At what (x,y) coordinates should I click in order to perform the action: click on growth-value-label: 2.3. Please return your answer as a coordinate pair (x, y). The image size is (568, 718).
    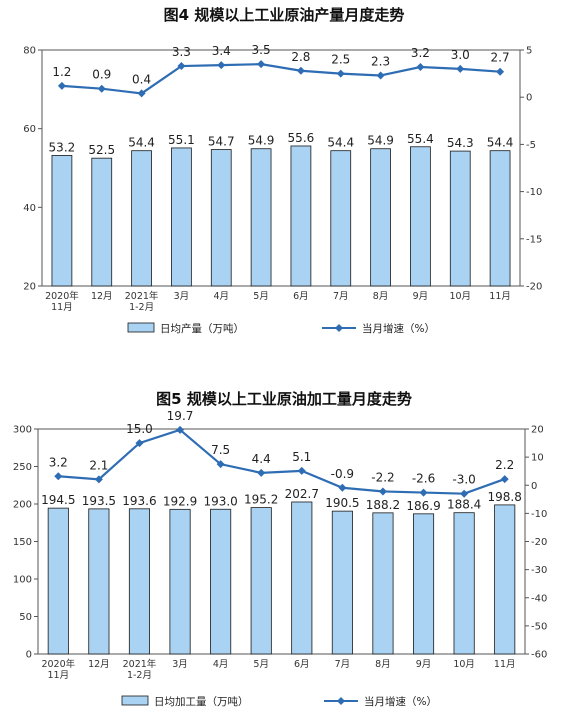
    Looking at the image, I should click on (380, 61).